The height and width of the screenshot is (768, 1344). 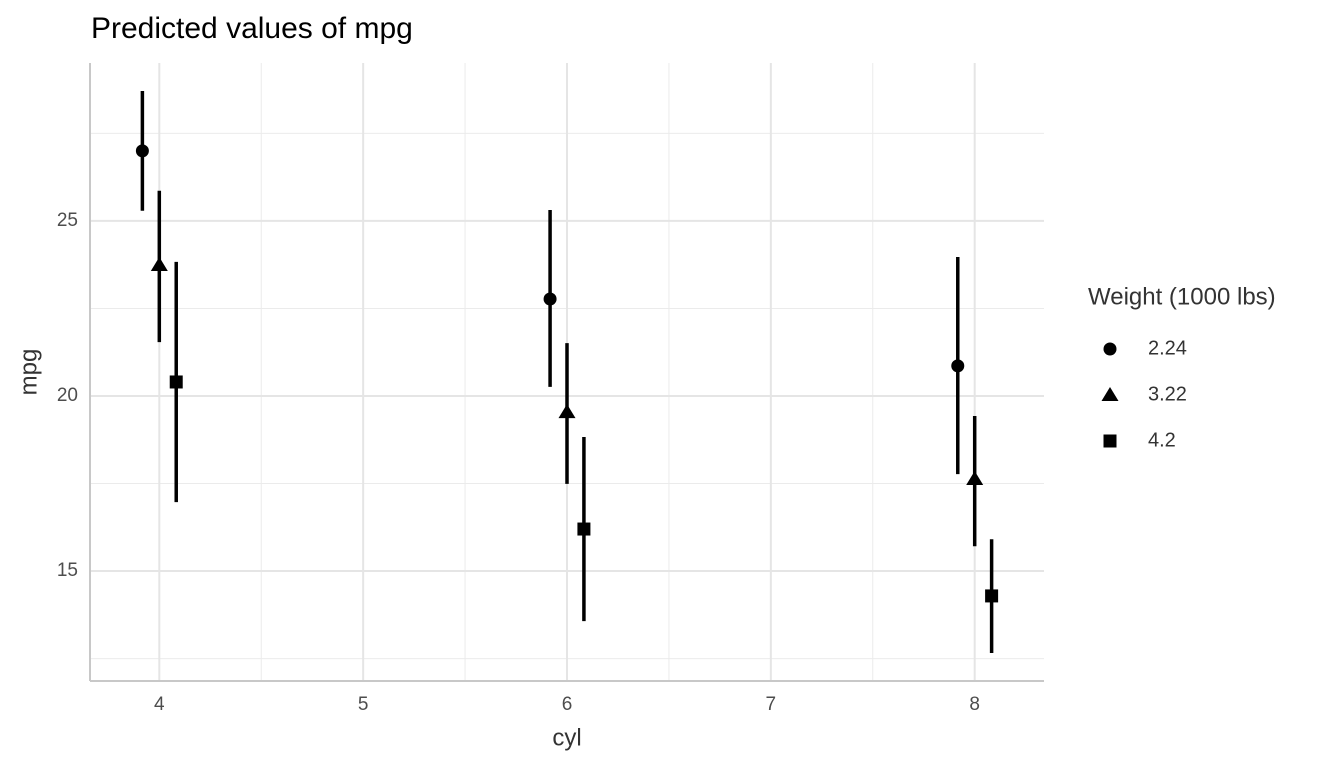 What do you see at coordinates (1182, 296) in the screenshot?
I see `legend-title: Weight (1000 lbs)` at bounding box center [1182, 296].